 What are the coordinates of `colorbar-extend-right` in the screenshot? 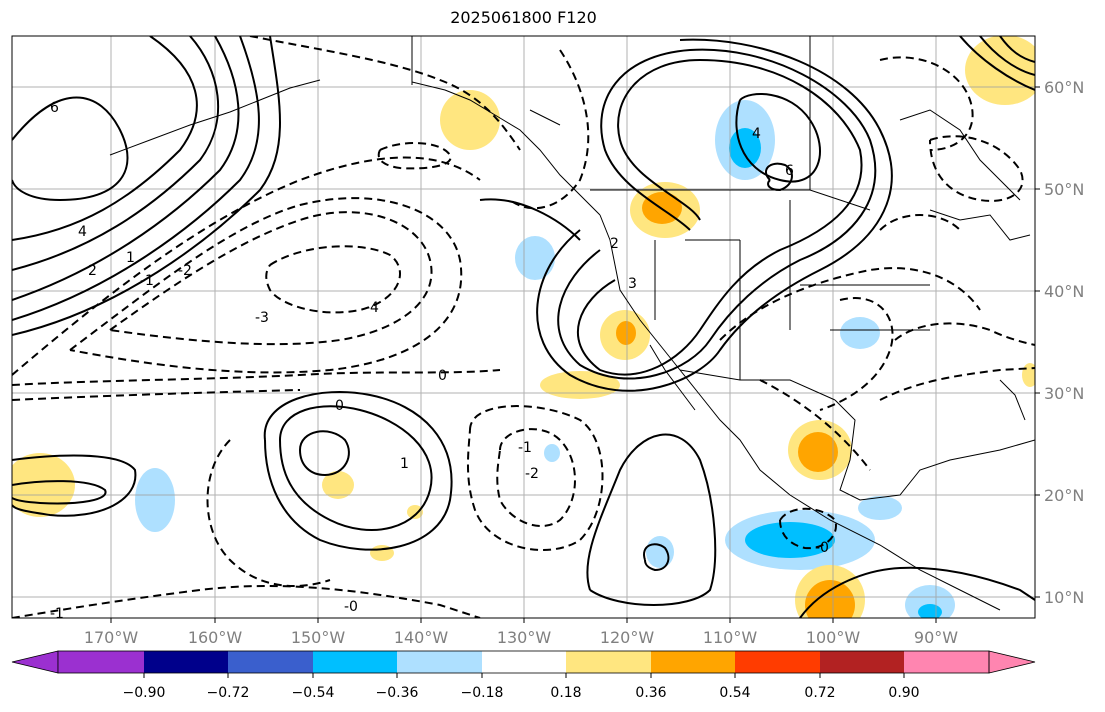 It's located at (1012, 662).